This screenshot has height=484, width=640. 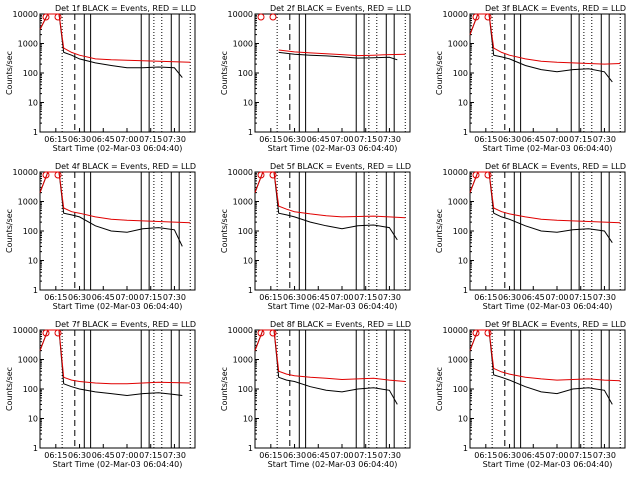 I want to click on panel-title: Det 4f BLACK = Events, RED = LLD, so click(x=125, y=166).